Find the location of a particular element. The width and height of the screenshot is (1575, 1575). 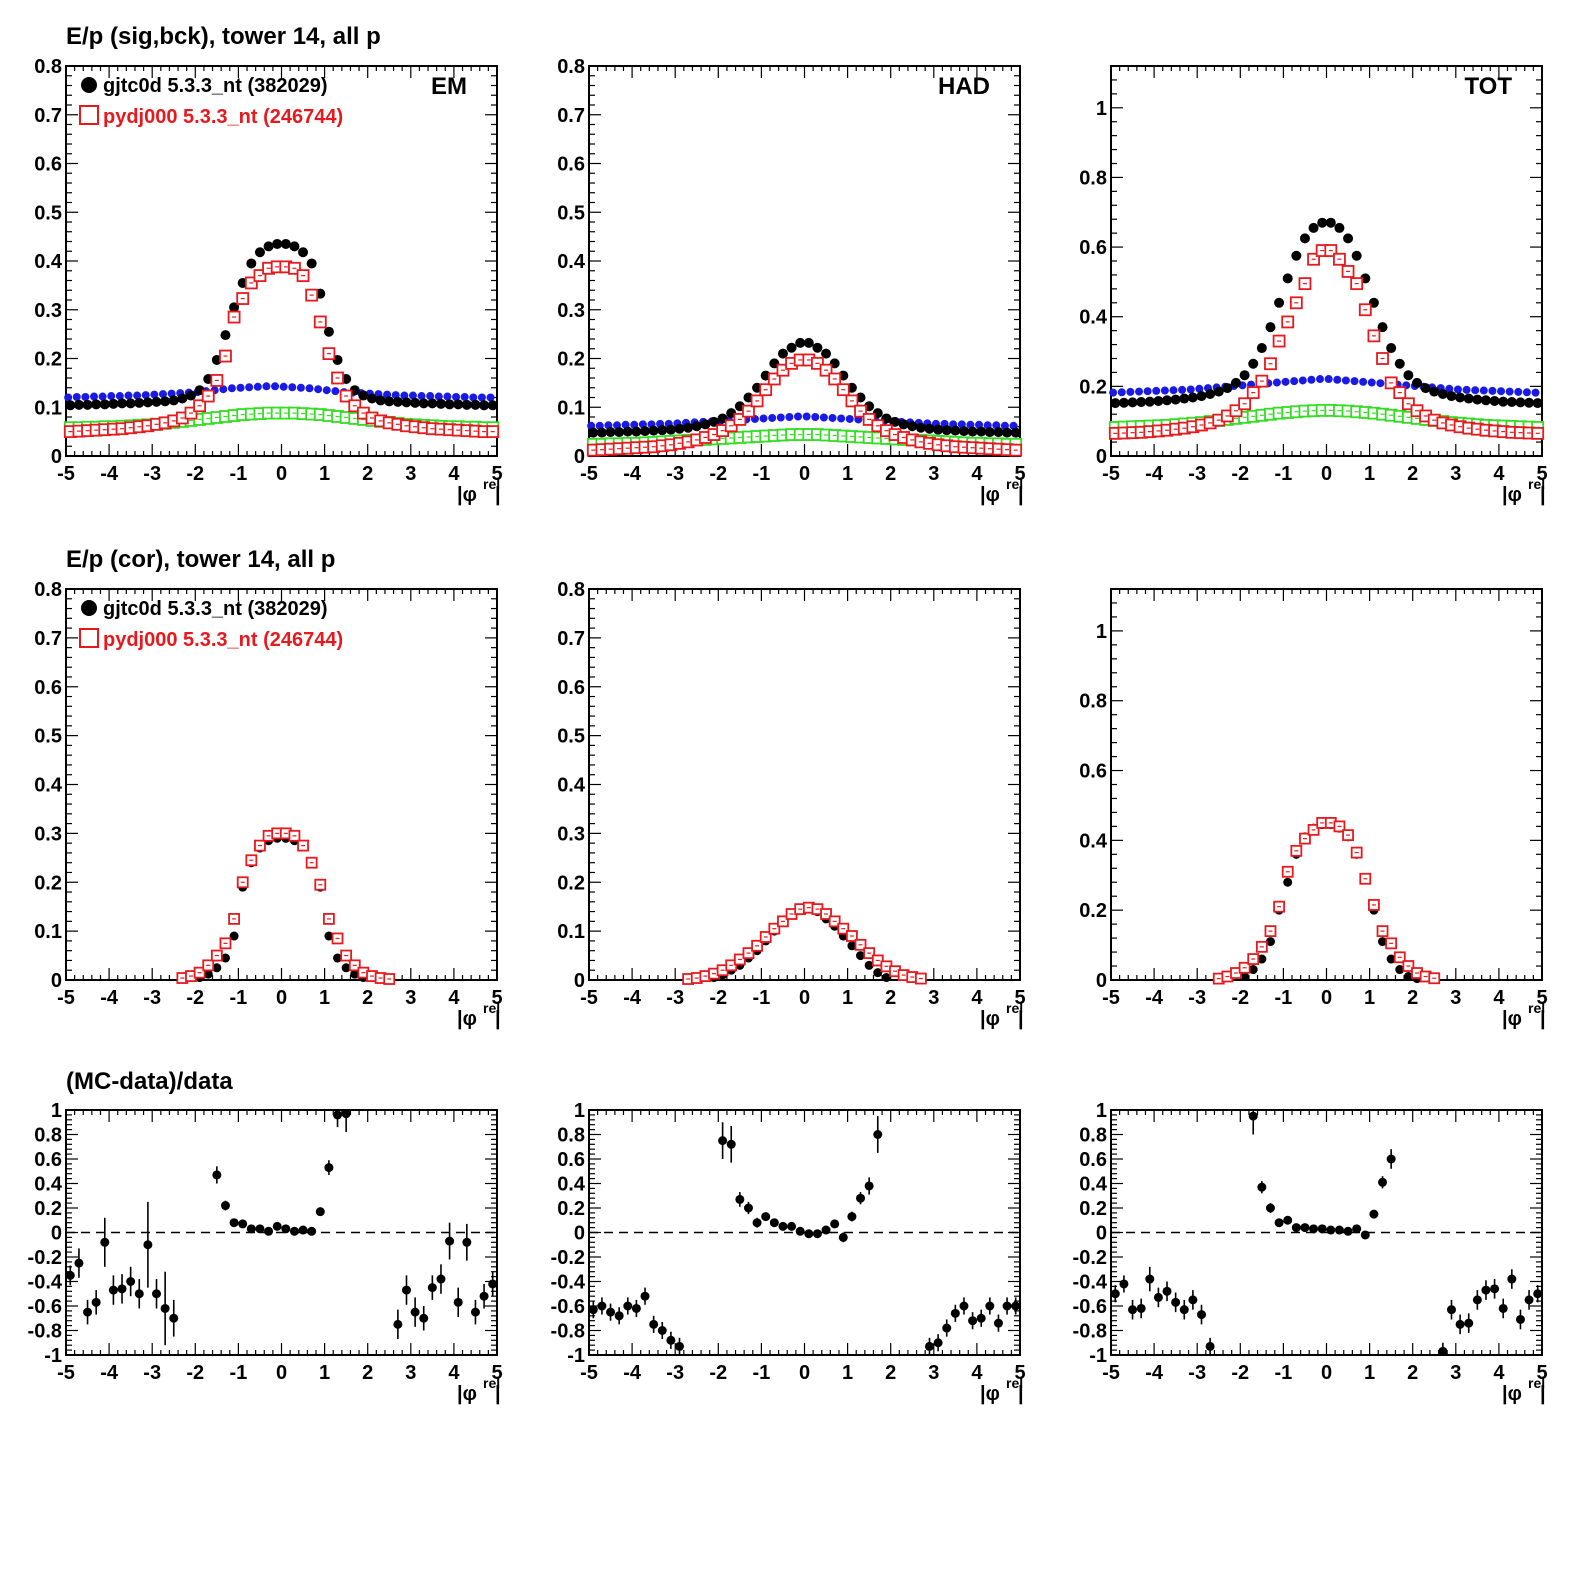

x-axis-label-close: | is located at coordinates (1021, 1394).